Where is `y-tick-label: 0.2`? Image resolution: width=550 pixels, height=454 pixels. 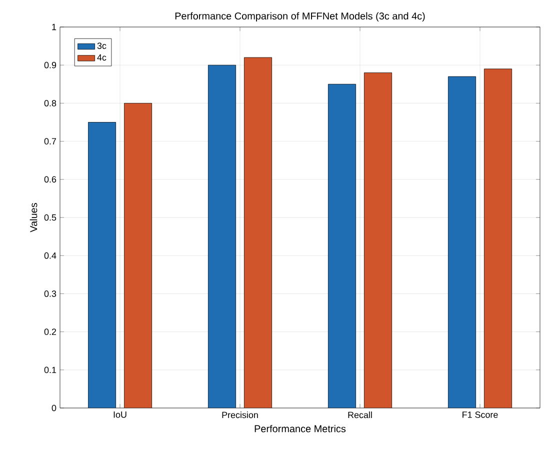 y-tick-label: 0.2 is located at coordinates (50, 331).